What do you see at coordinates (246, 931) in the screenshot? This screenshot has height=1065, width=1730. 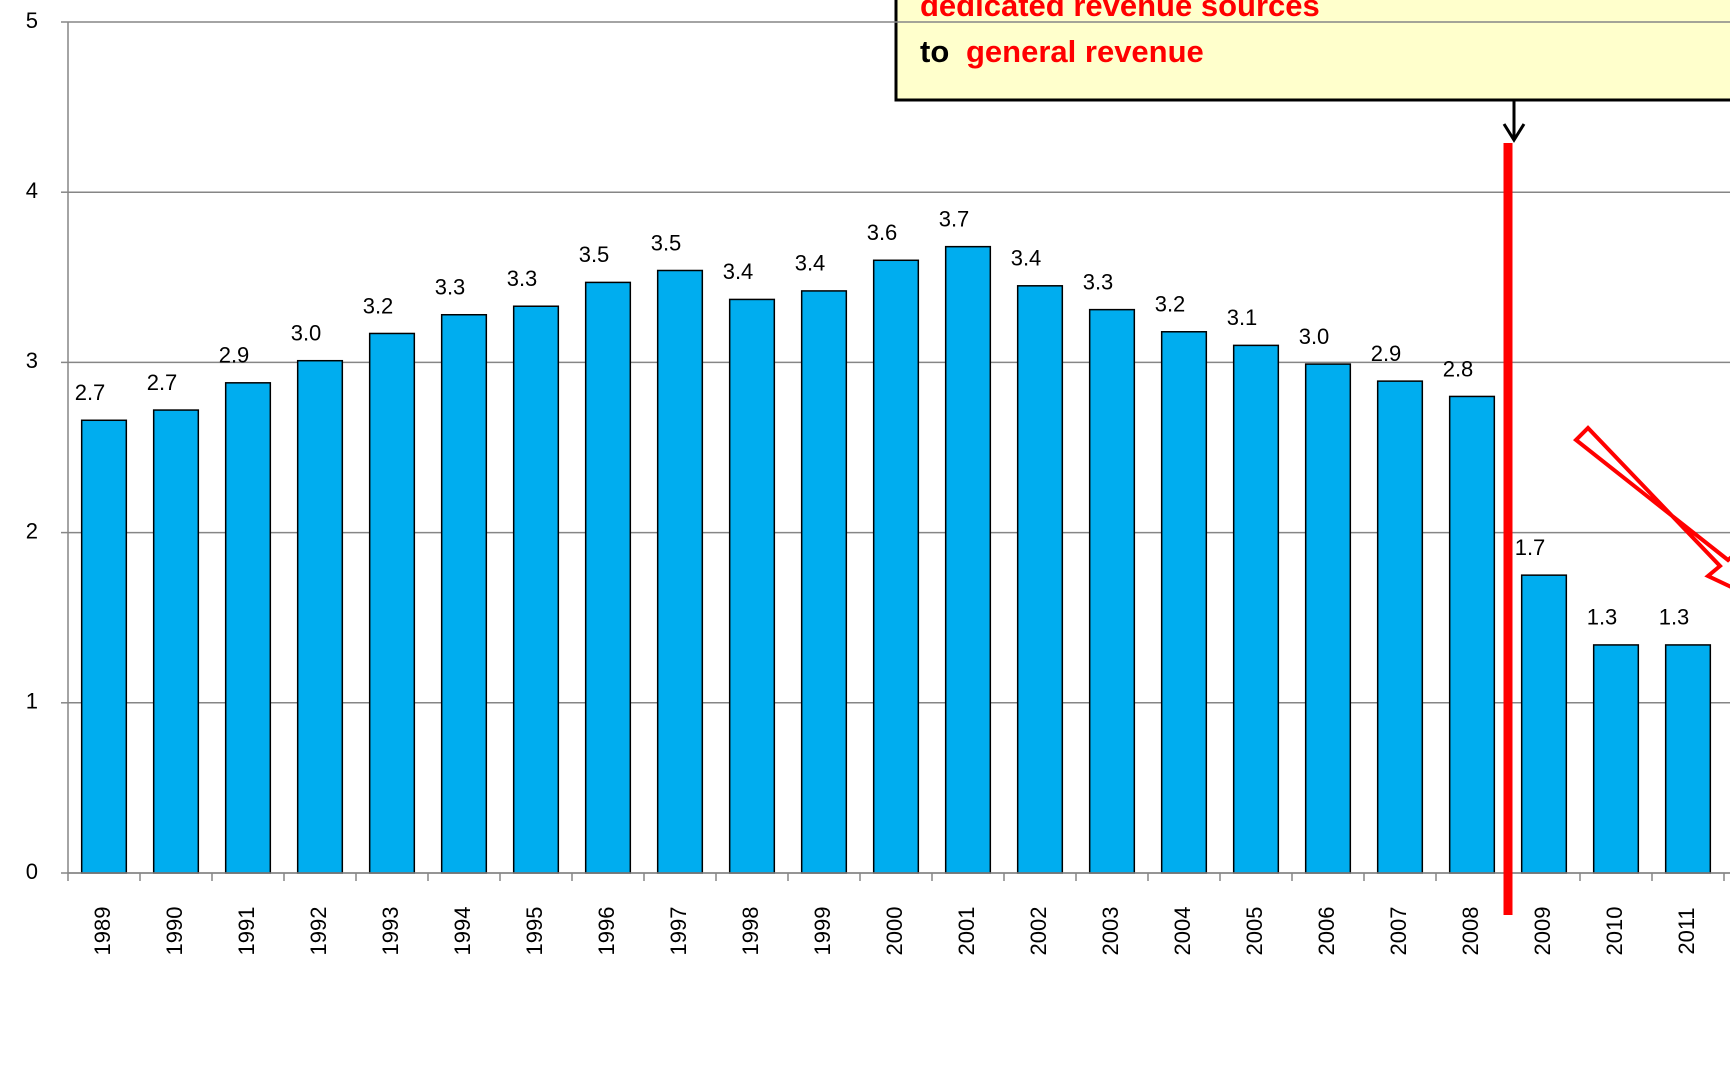 I see `x-tick-label: 1991` at bounding box center [246, 931].